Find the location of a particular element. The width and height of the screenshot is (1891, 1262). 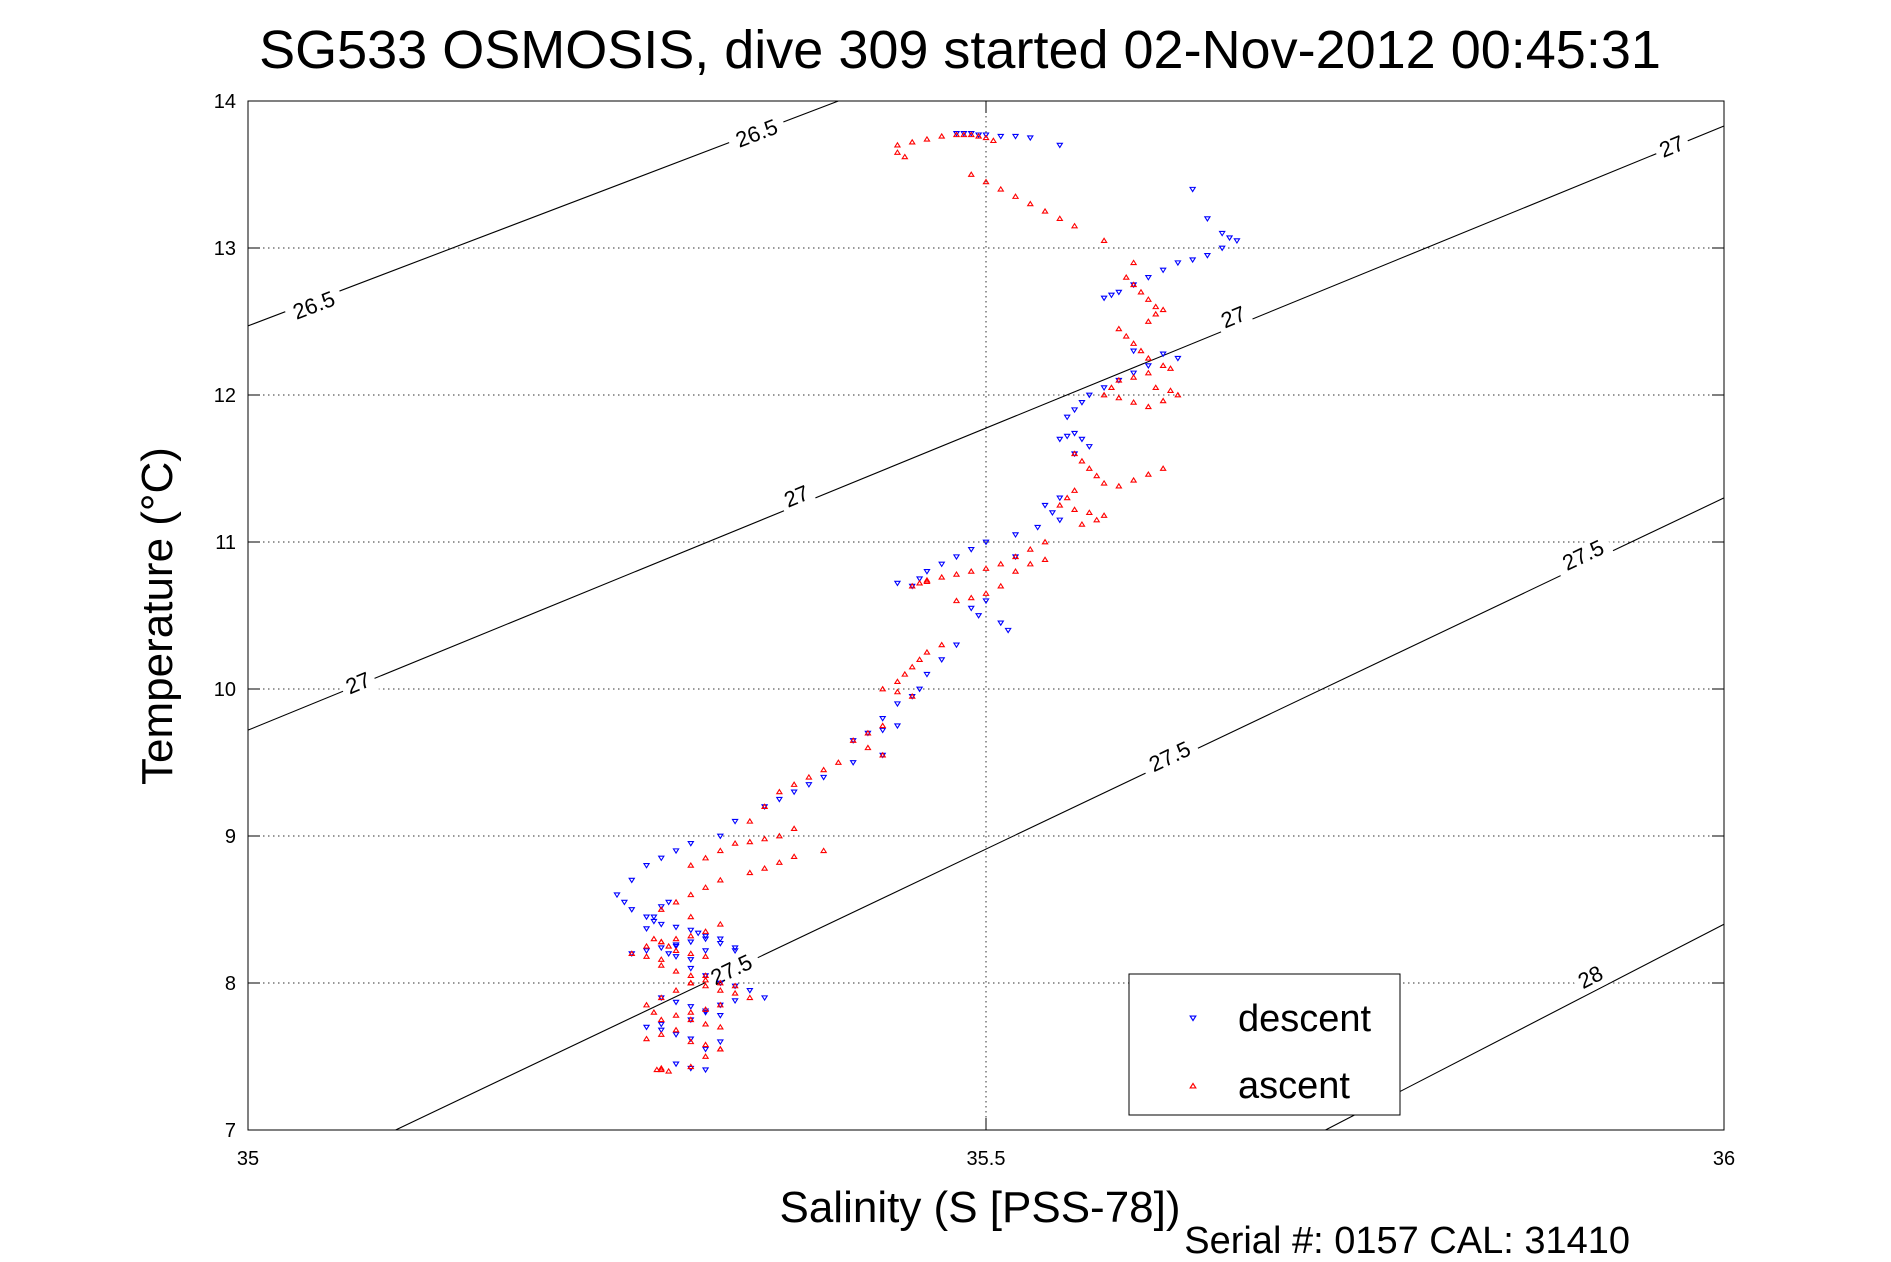

legend-ascent-marker is located at coordinates (1193, 1085).